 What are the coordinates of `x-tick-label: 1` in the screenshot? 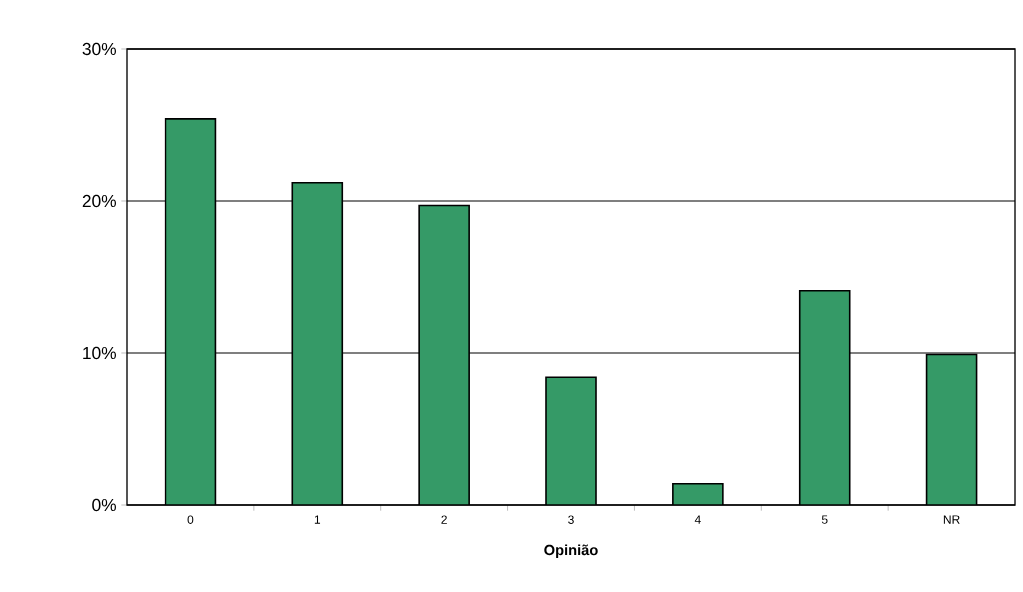 It's located at (317, 519).